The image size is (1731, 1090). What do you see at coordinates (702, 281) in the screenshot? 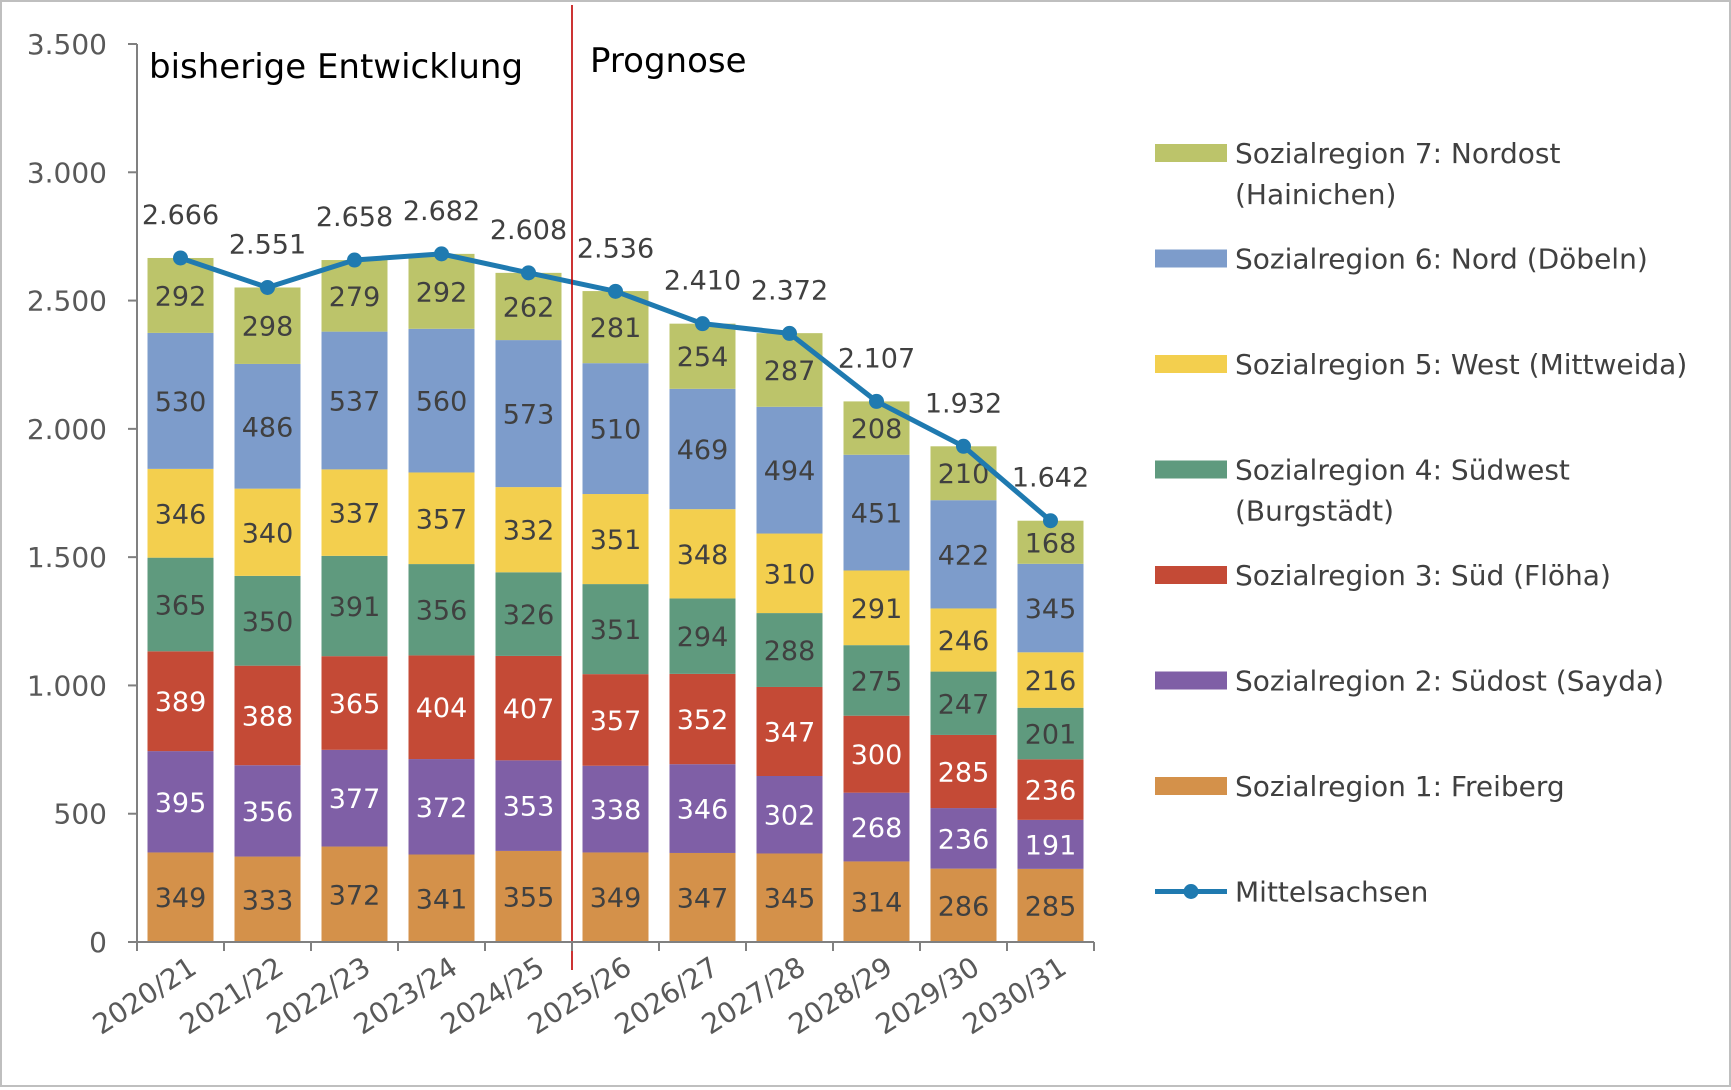
I see `total-label: 2.410` at bounding box center [702, 281].